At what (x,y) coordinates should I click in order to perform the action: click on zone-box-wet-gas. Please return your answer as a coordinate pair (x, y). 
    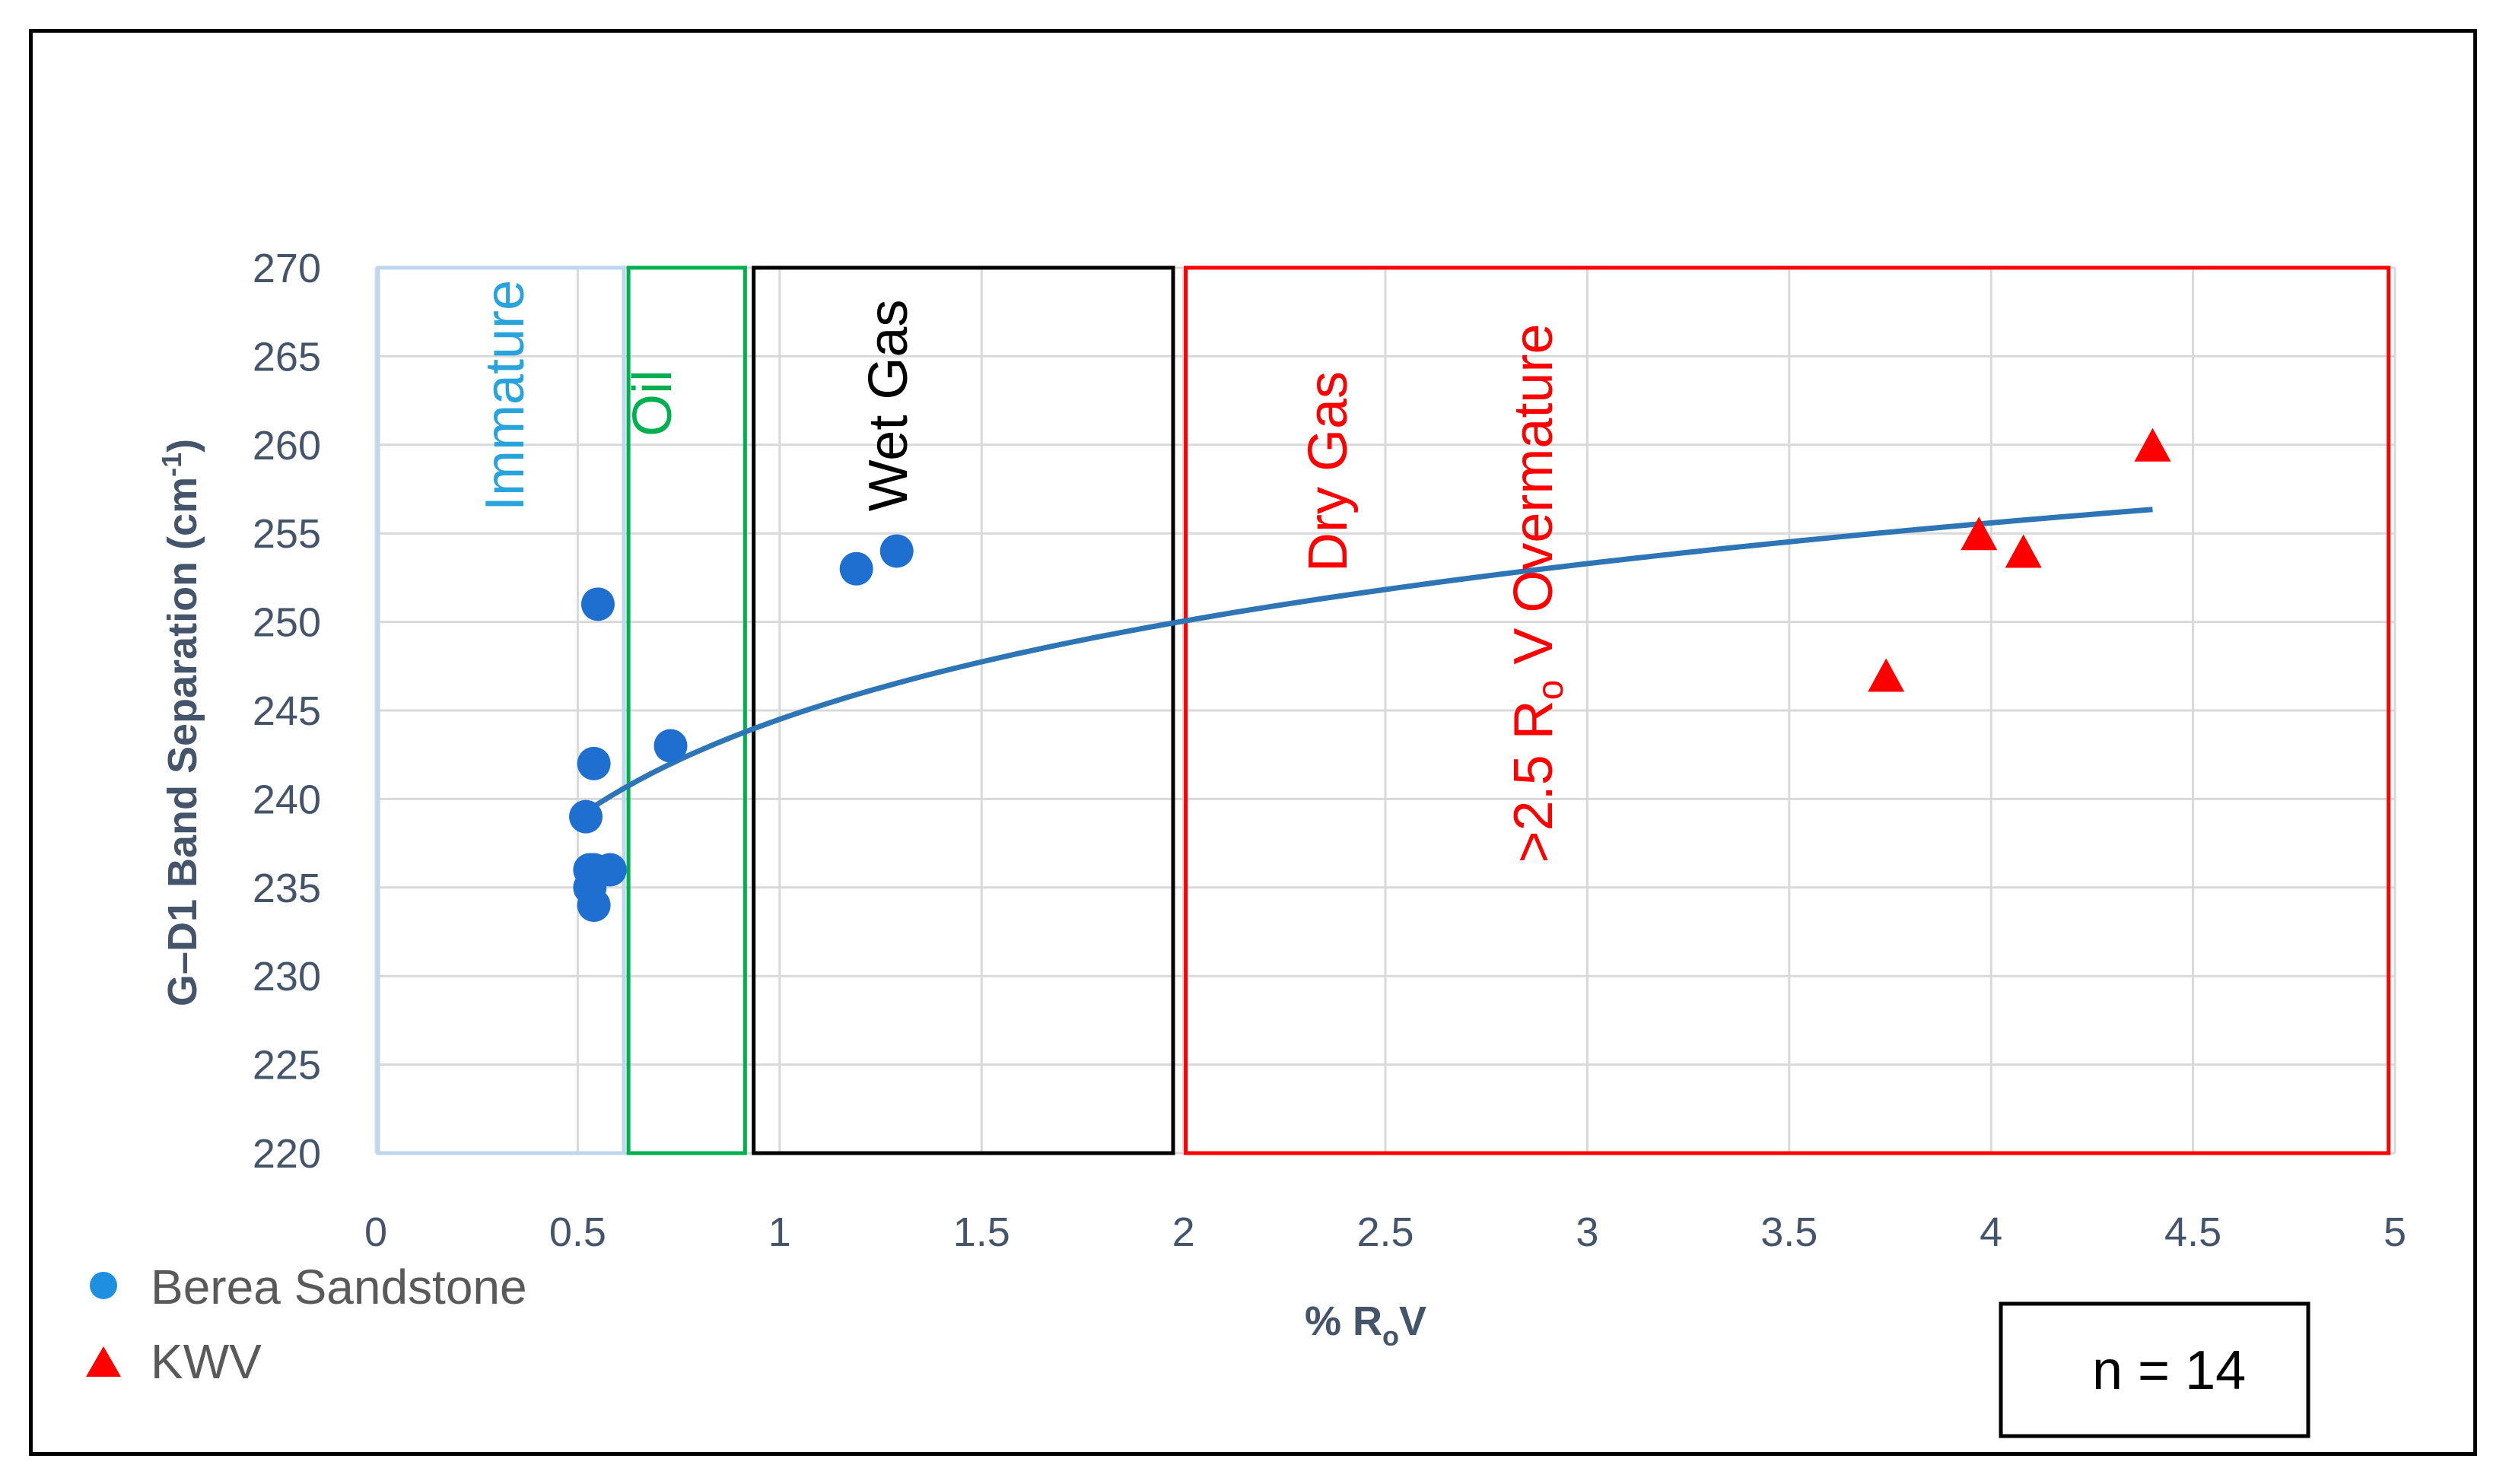
    Looking at the image, I should click on (963, 710).